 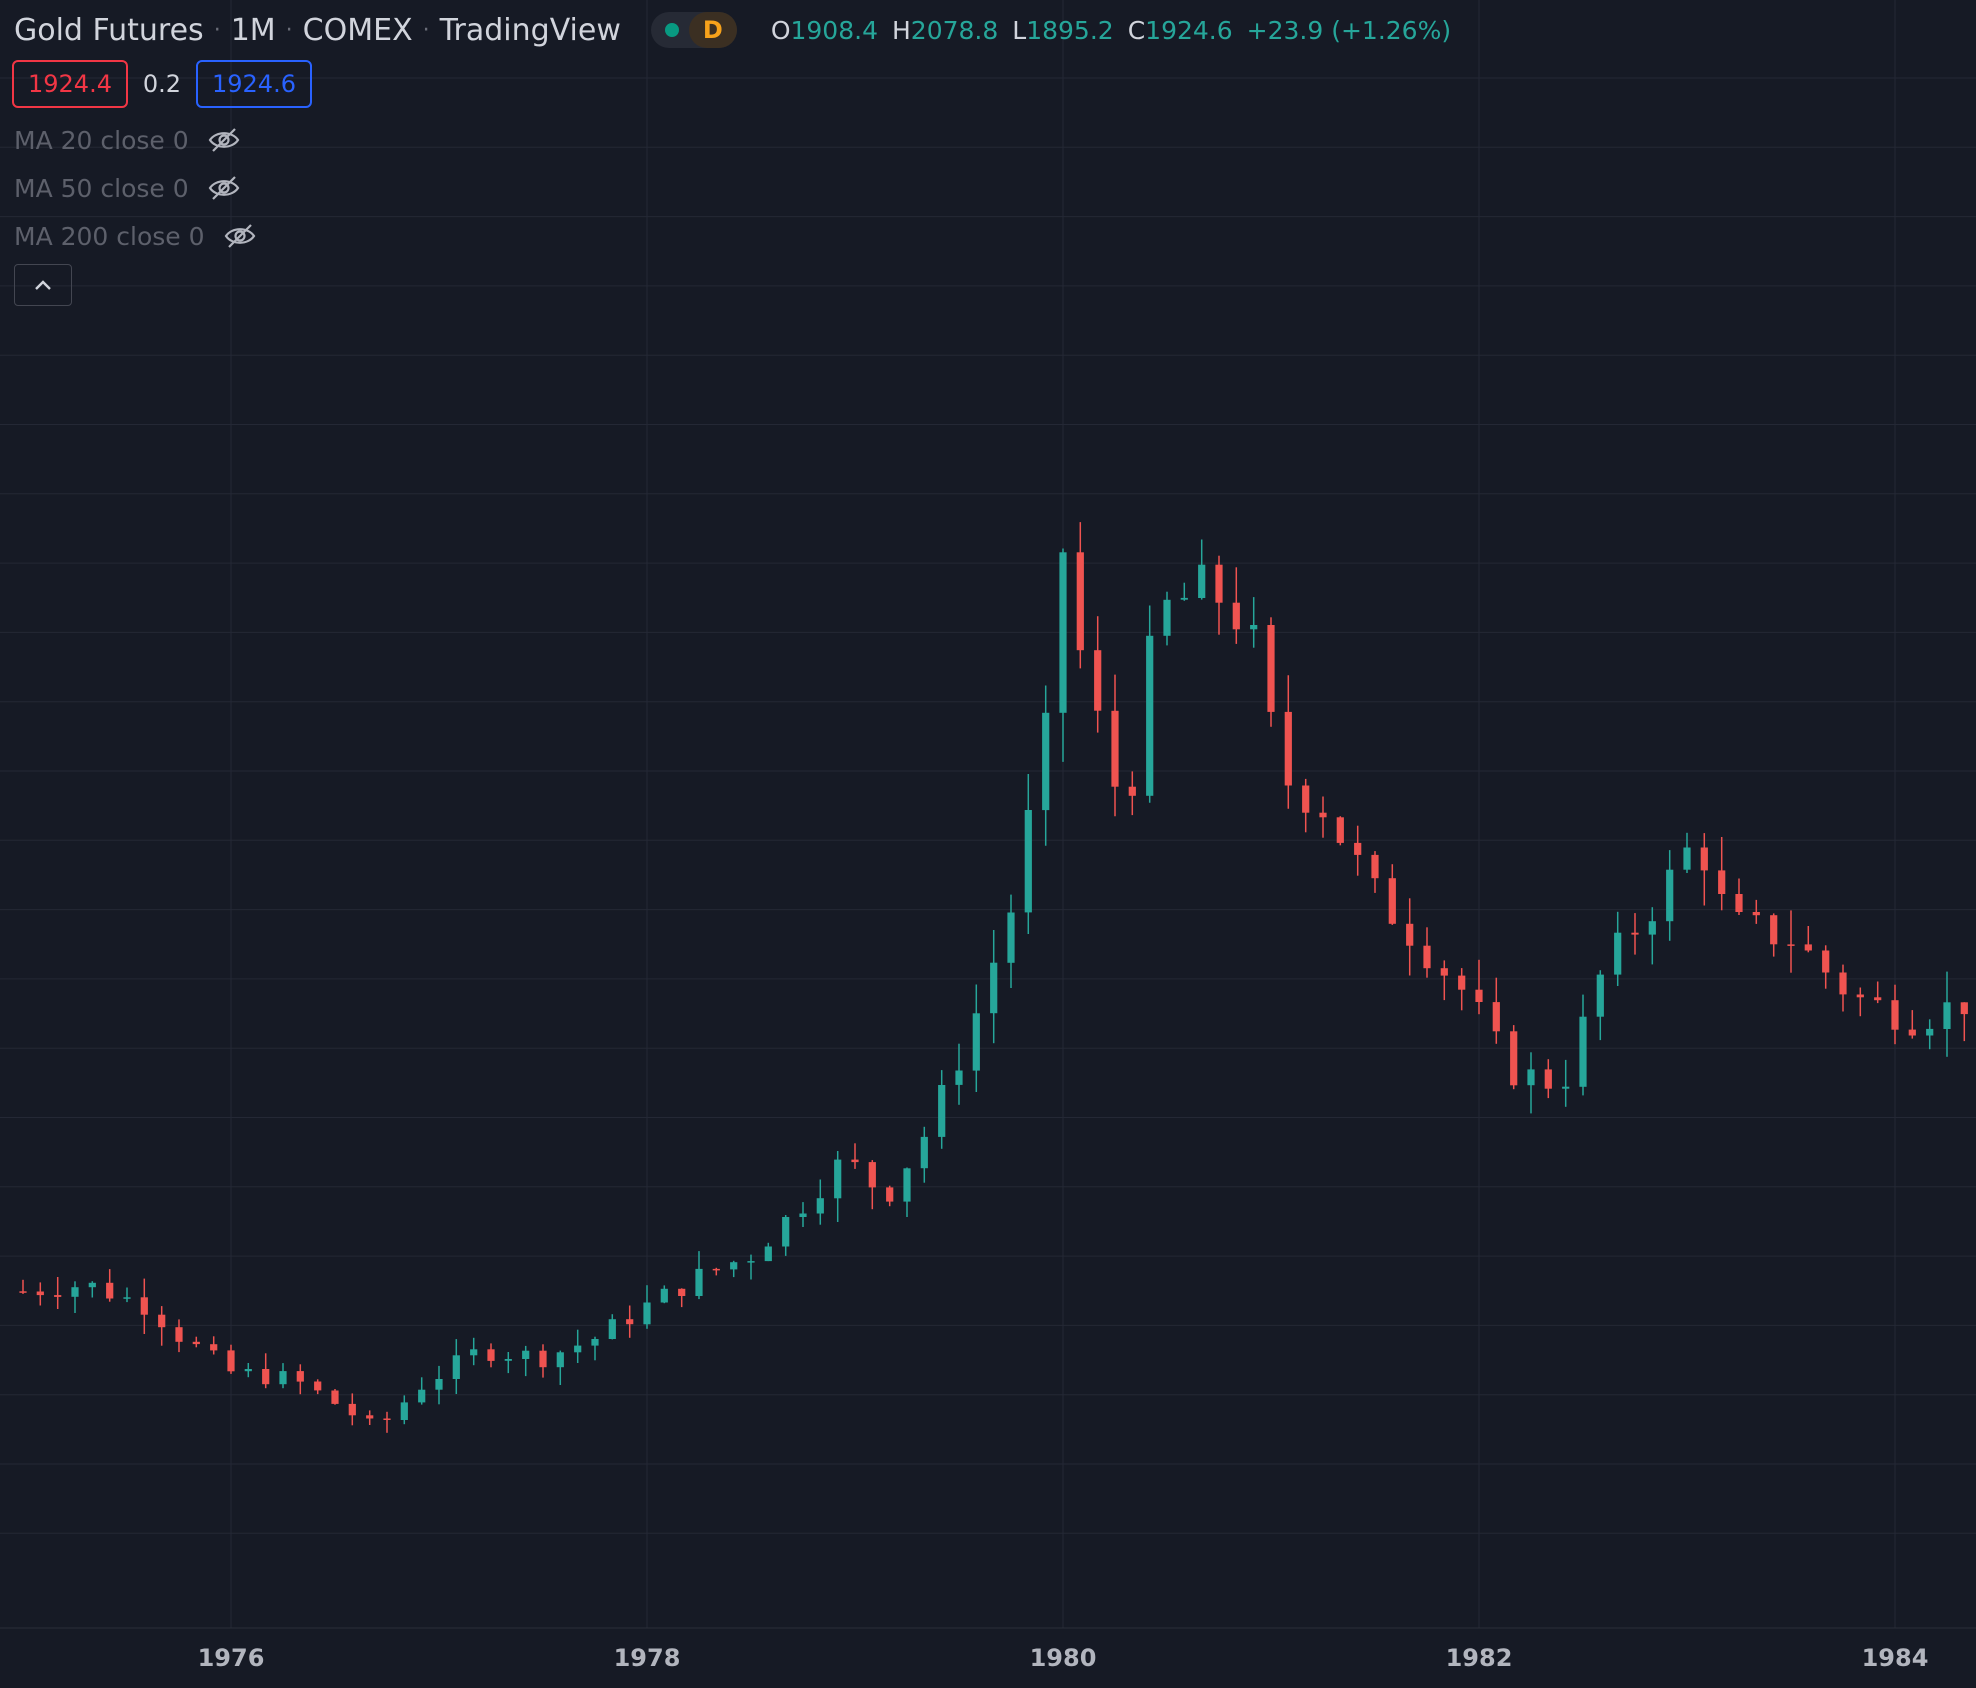 What do you see at coordinates (253, 30) in the screenshot?
I see `interval-label: 1M` at bounding box center [253, 30].